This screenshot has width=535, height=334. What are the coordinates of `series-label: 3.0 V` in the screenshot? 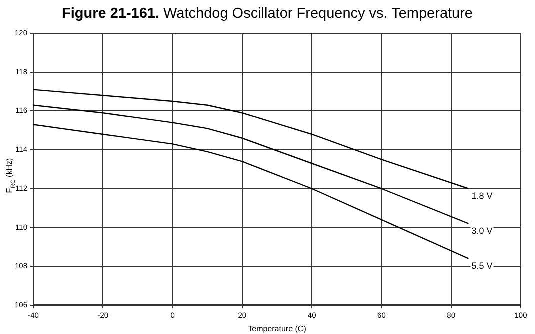 It's located at (482, 231).